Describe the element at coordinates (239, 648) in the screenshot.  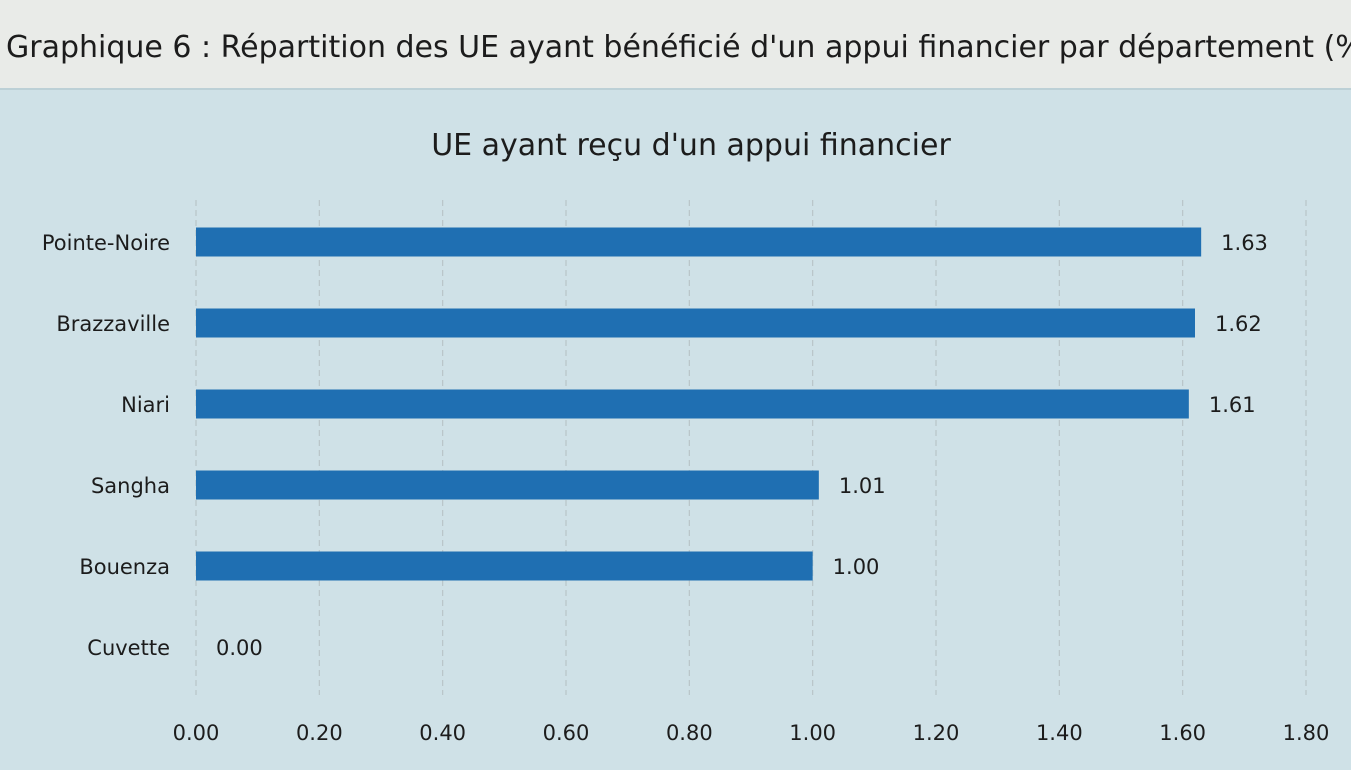
I see `data-label: 0.00` at that location.